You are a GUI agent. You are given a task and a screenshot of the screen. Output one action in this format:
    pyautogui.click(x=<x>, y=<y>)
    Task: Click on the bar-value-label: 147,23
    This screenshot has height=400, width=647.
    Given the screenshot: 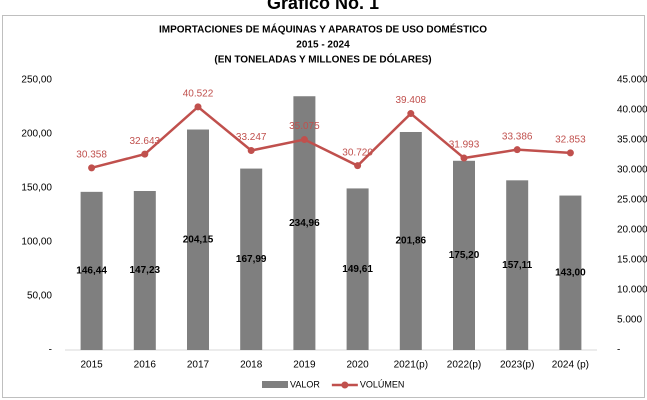 What is the action you would take?
    pyautogui.click(x=145, y=270)
    